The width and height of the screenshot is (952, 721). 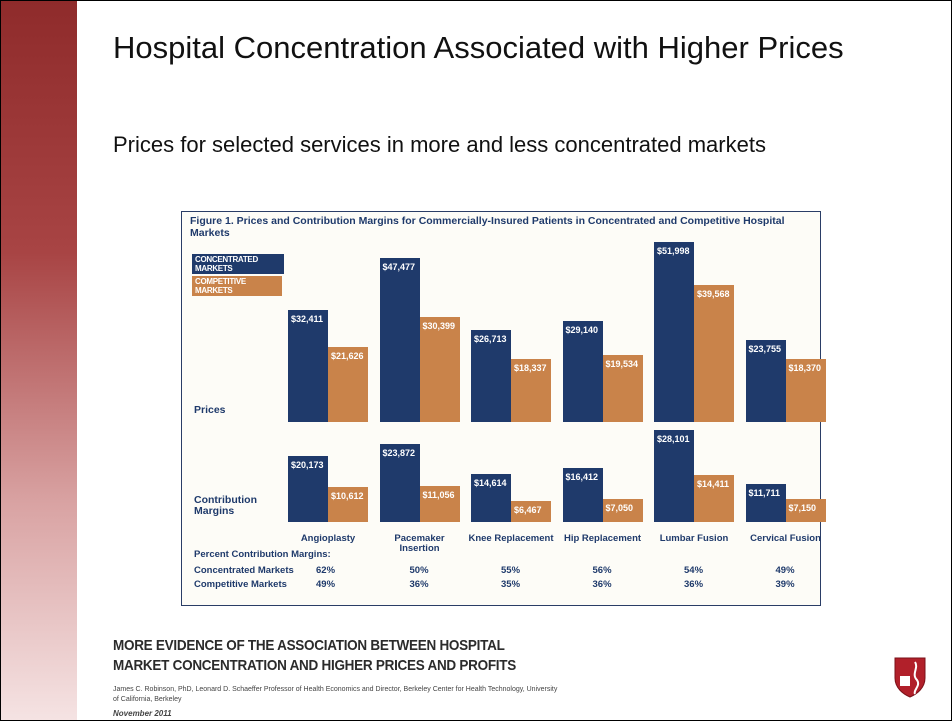 I want to click on table-title: Percent Contribution Margins:, so click(x=262, y=554).